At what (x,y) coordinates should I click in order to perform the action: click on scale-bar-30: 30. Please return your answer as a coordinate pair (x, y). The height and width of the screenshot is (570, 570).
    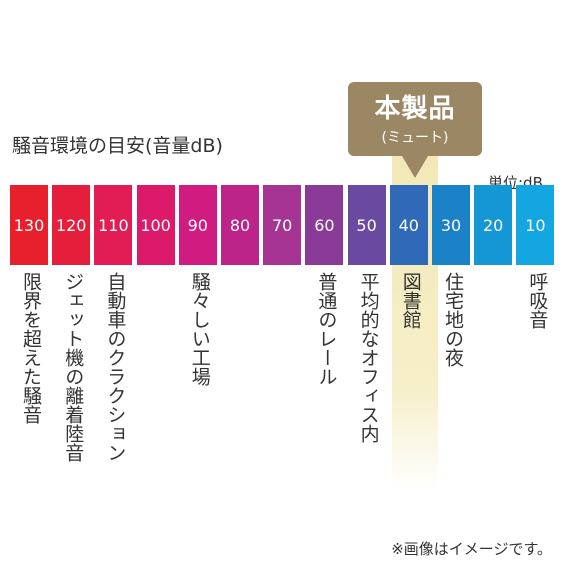
    Looking at the image, I should click on (451, 225).